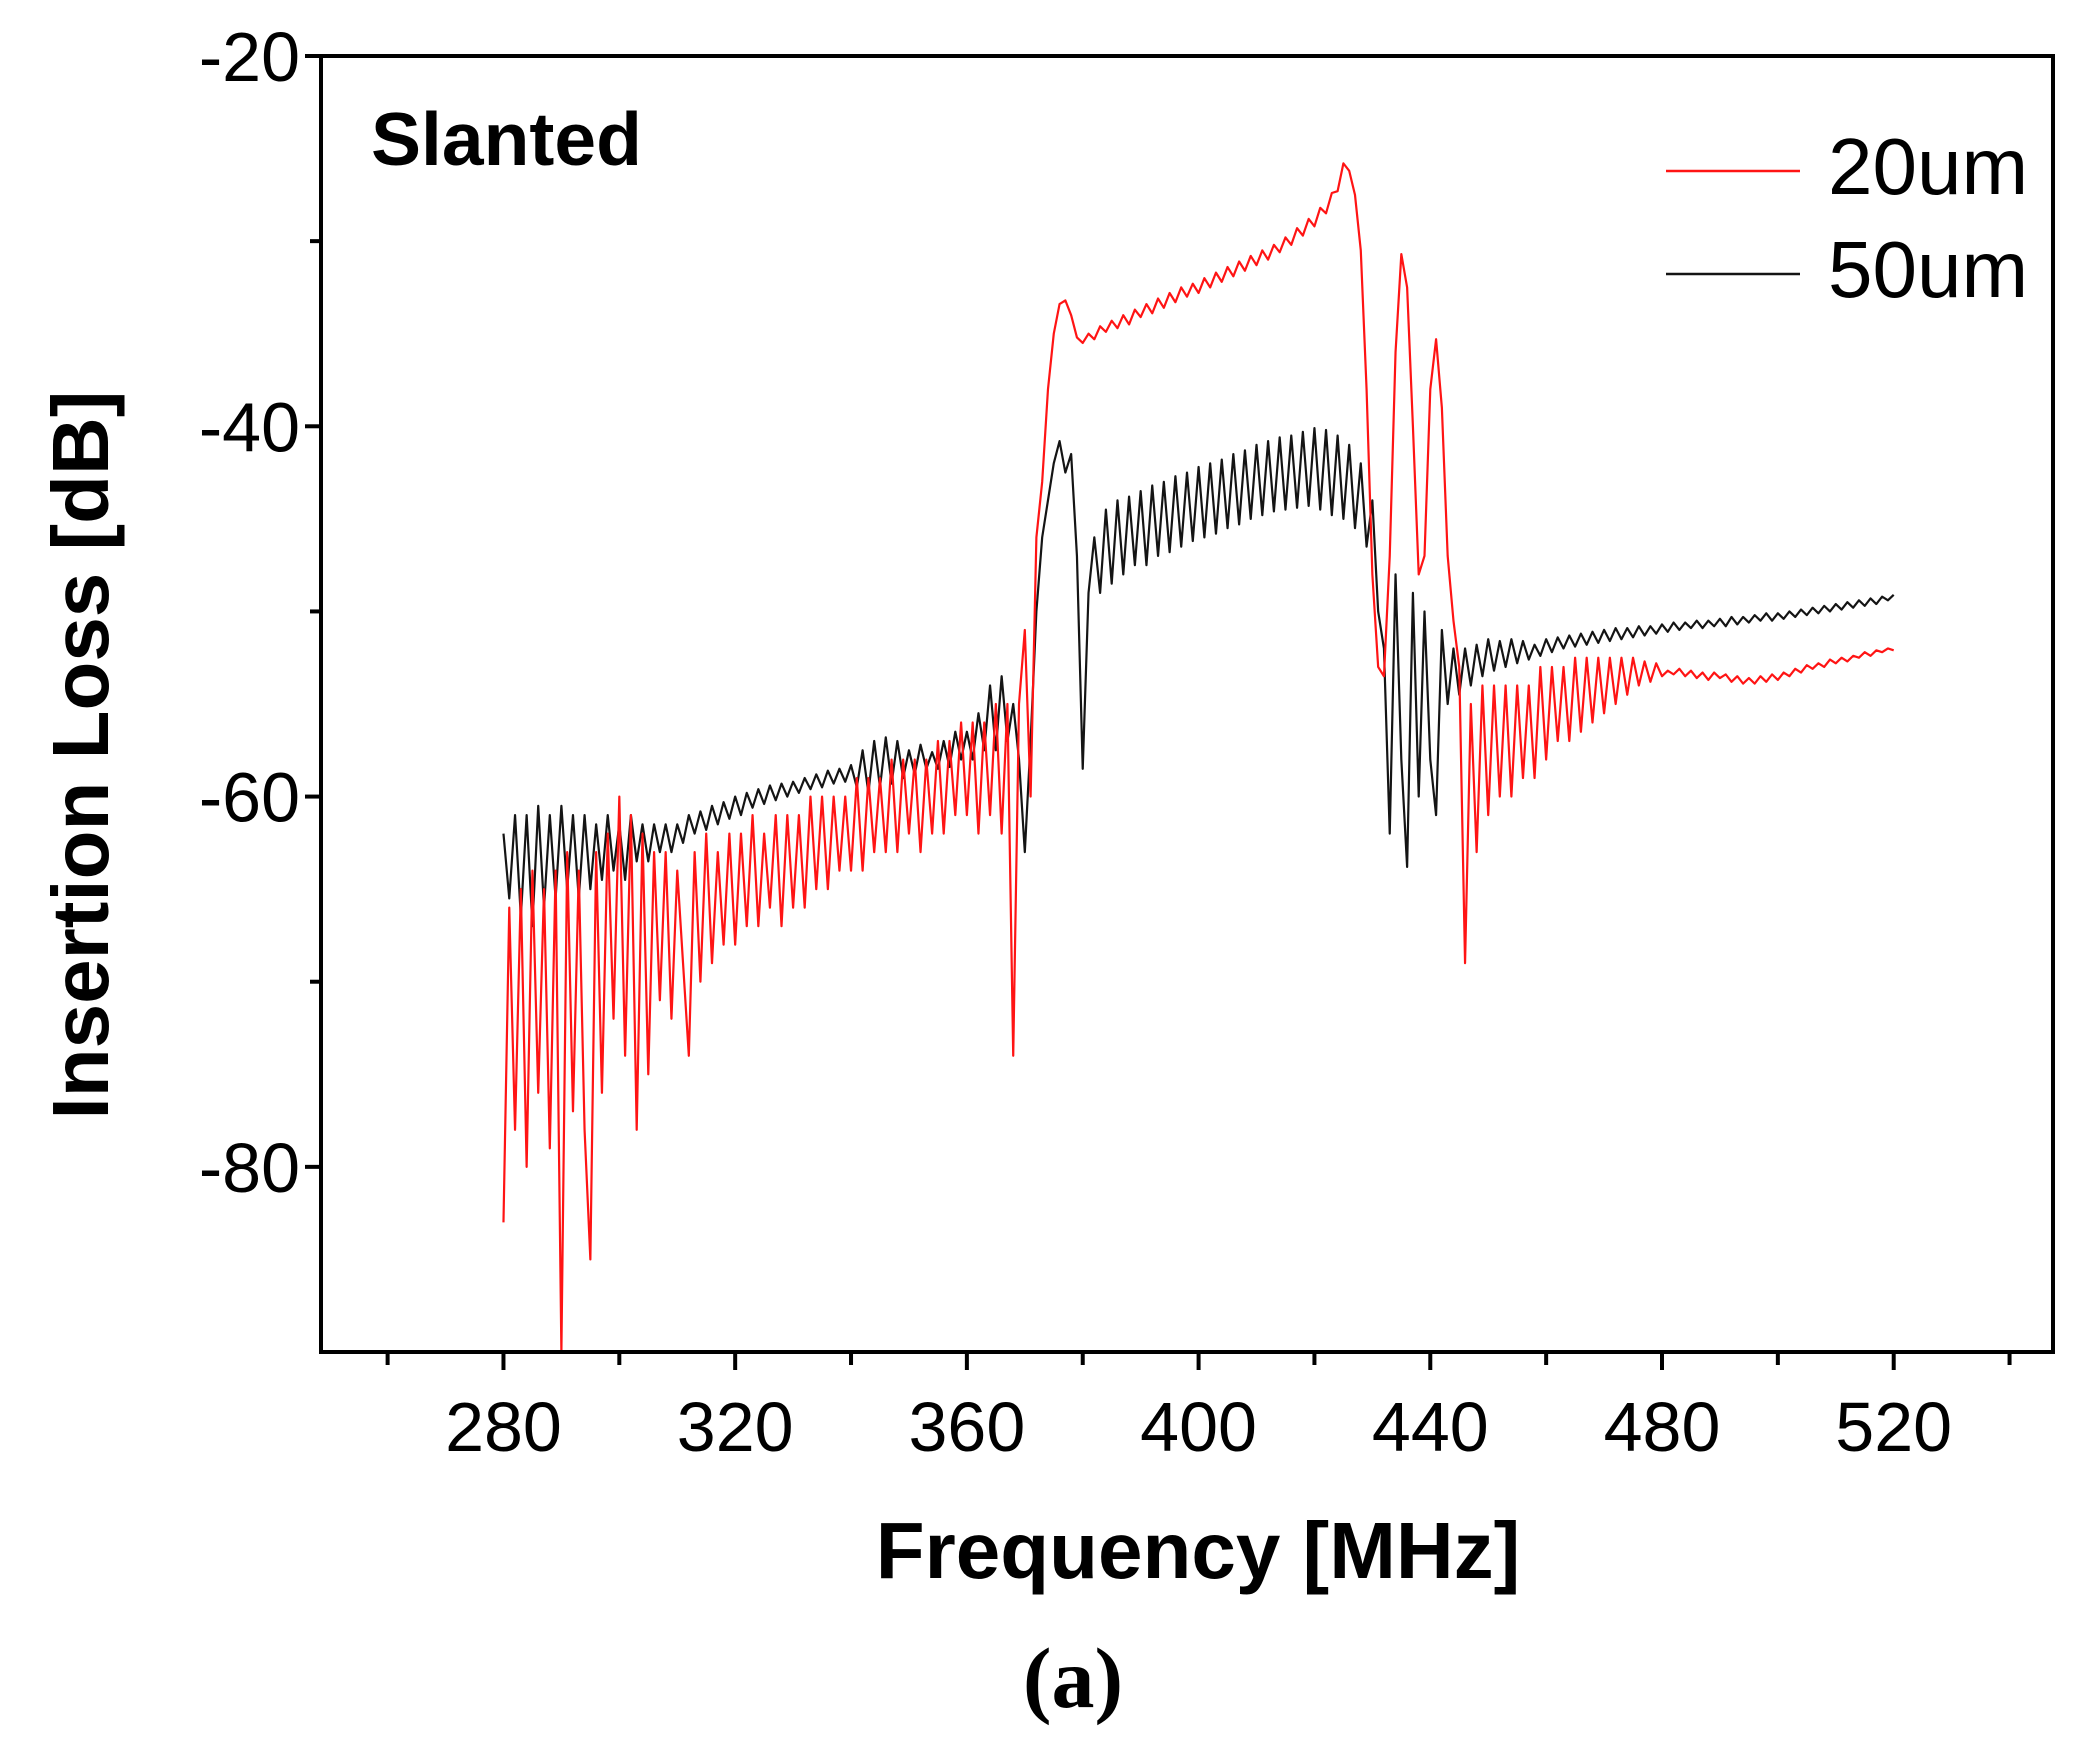 The image size is (2095, 1739). Describe the element at coordinates (1893, 1427) in the screenshot. I see `x-tick-label: 520` at that location.